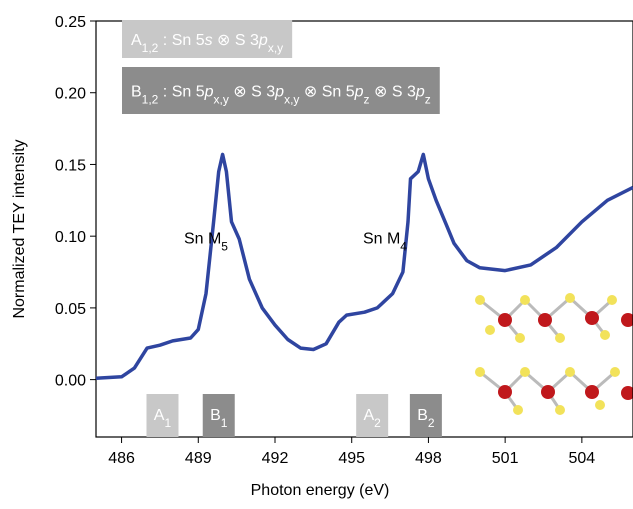  What do you see at coordinates (428, 458) in the screenshot?
I see `x-tick-label: 498` at bounding box center [428, 458].